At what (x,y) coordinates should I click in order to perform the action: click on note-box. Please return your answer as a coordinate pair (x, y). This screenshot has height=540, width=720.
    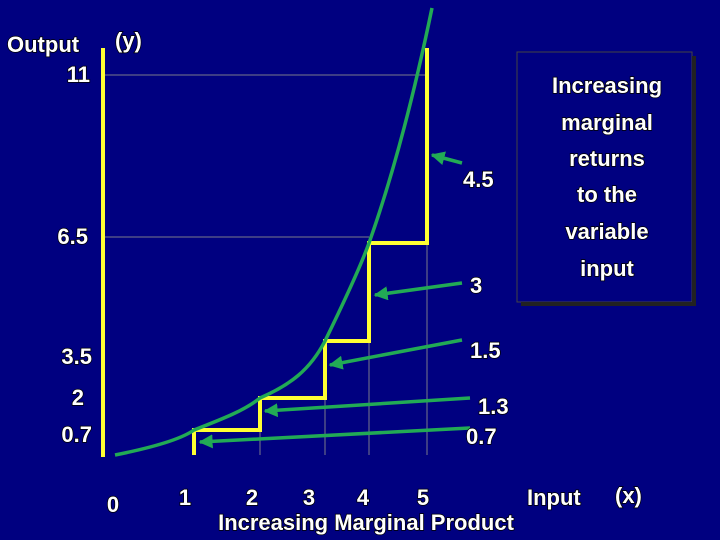
    Looking at the image, I should click on (604, 177).